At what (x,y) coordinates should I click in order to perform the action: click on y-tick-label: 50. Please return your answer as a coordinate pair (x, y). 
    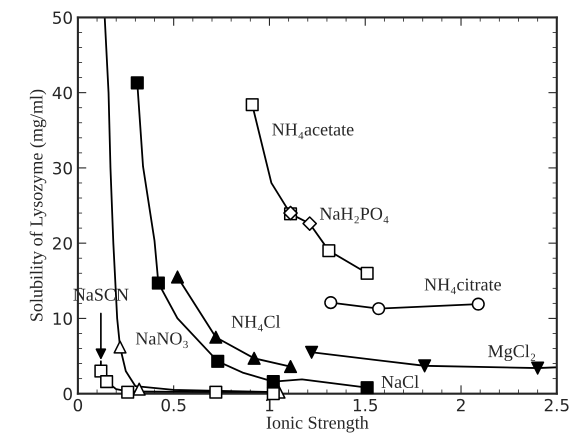
    Looking at the image, I should click on (62, 17).